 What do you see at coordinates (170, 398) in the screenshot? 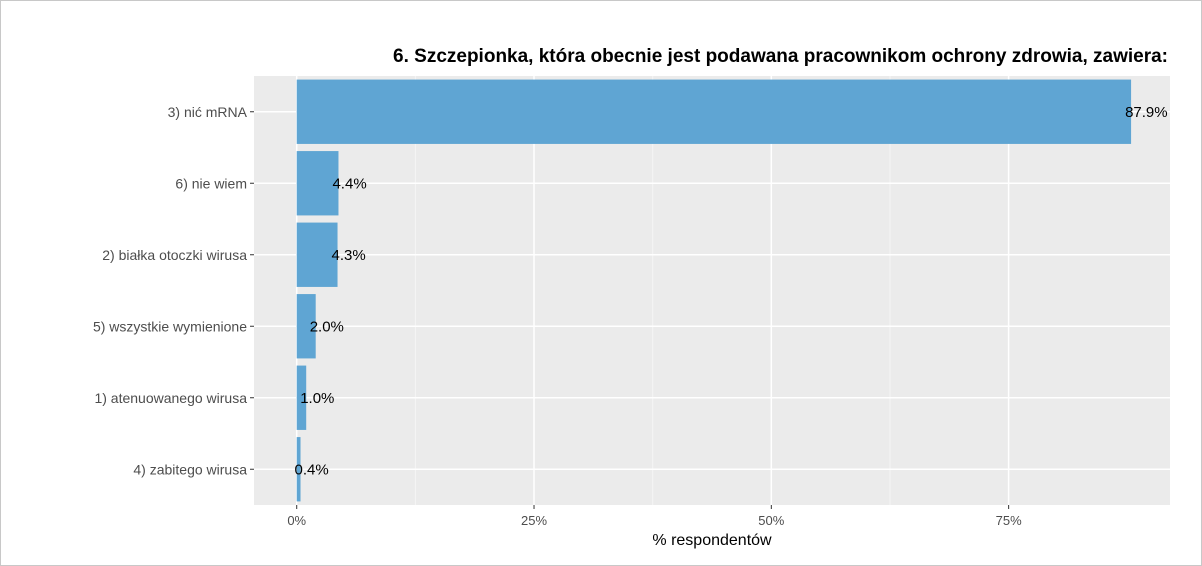
I see `y-tick-label: 1) atenuowanego wirusa` at bounding box center [170, 398].